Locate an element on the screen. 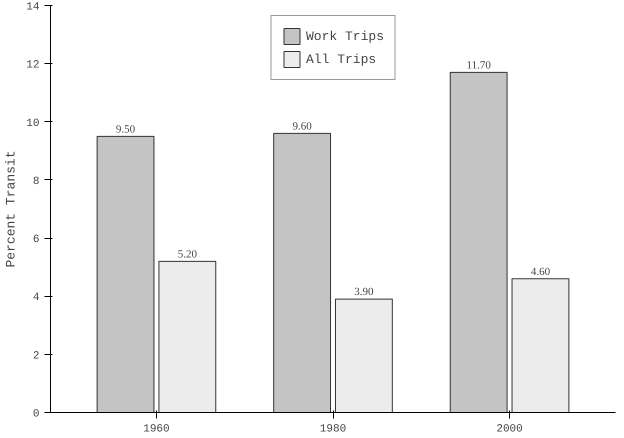 This screenshot has width=624, height=438. y-tick-label: 12 is located at coordinates (33, 66).